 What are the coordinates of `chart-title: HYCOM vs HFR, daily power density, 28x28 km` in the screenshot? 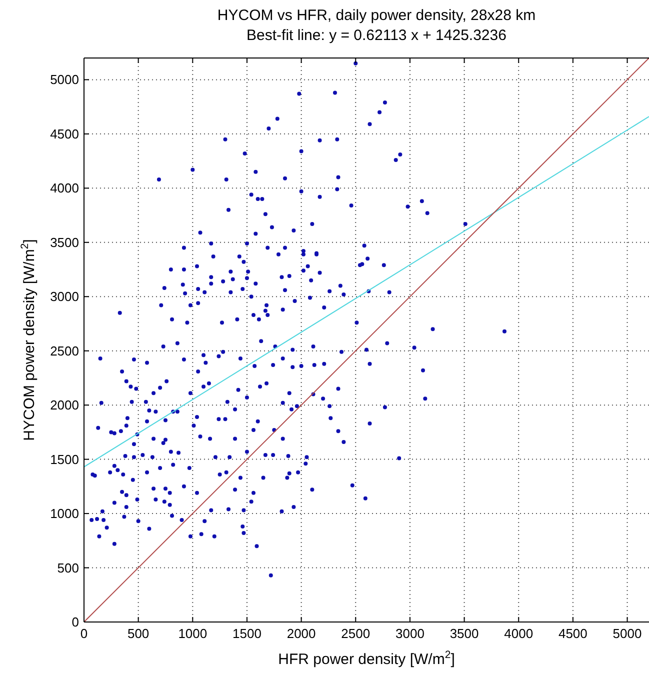 It's located at (376, 15).